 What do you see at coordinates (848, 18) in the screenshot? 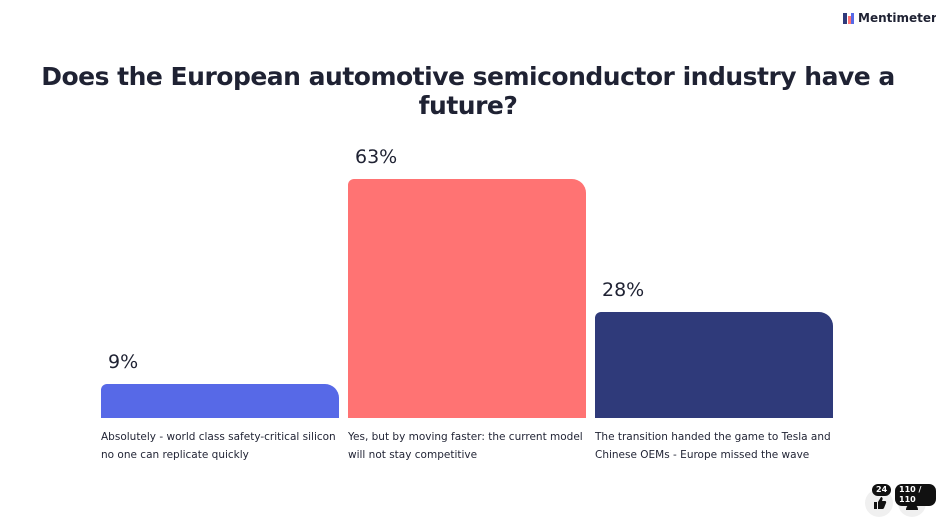
I see `brand-logo` at bounding box center [848, 18].